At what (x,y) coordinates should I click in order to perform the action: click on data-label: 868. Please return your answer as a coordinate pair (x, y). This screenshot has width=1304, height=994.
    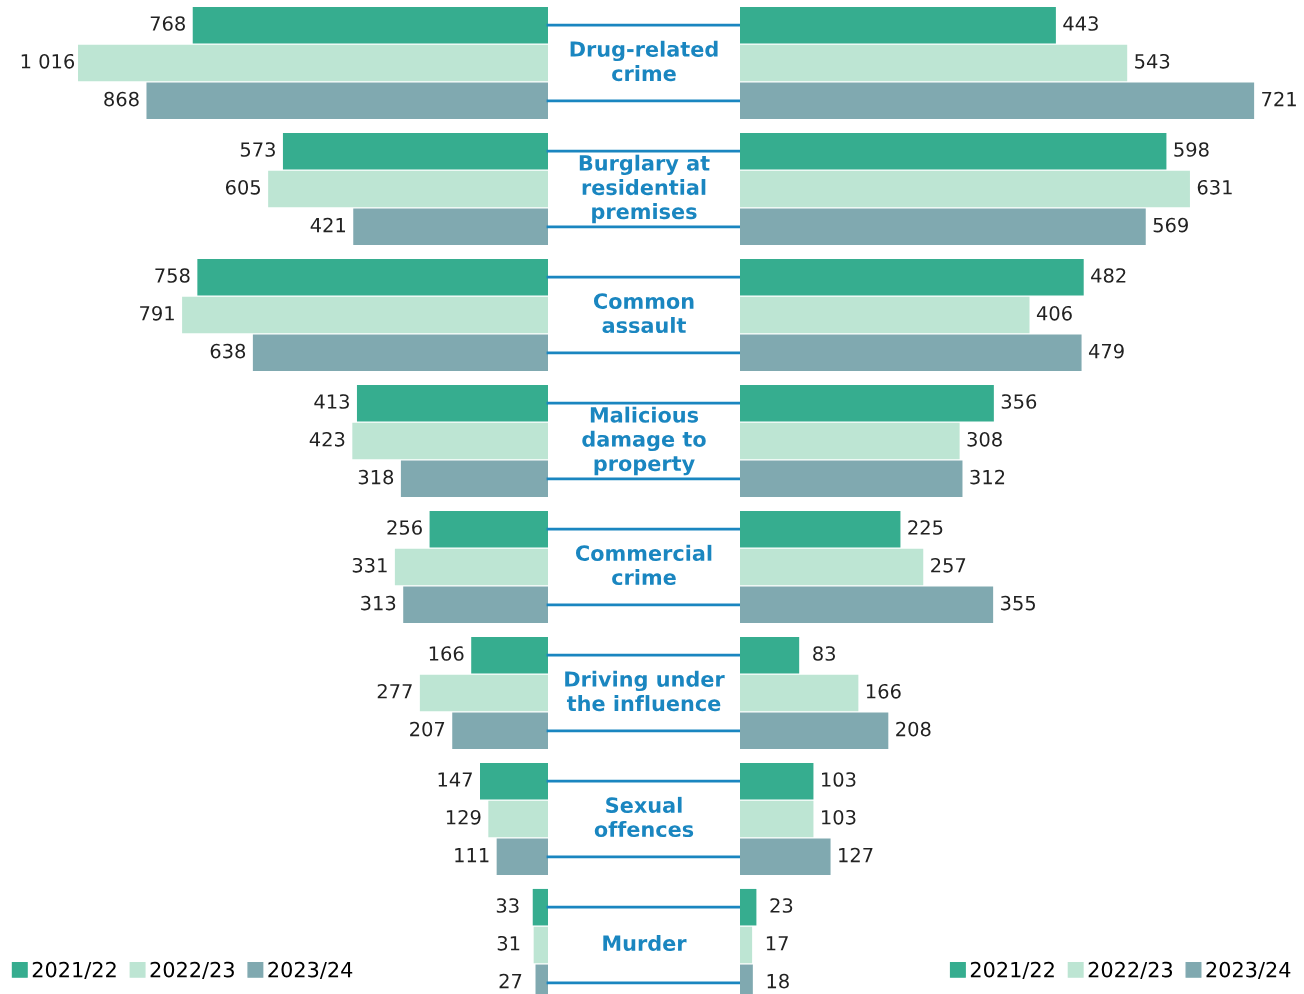
    Looking at the image, I should click on (121, 99).